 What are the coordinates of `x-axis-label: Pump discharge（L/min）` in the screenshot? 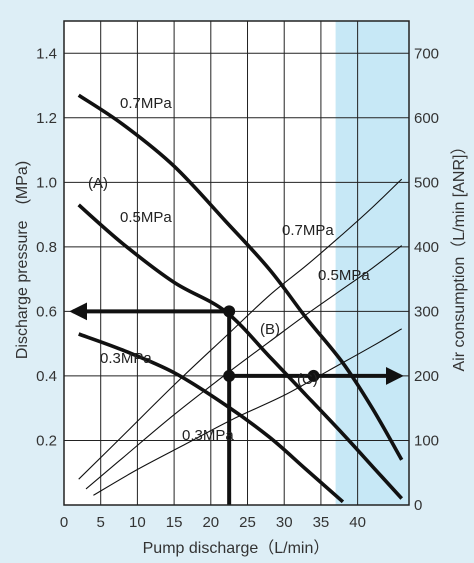 It's located at (236, 548).